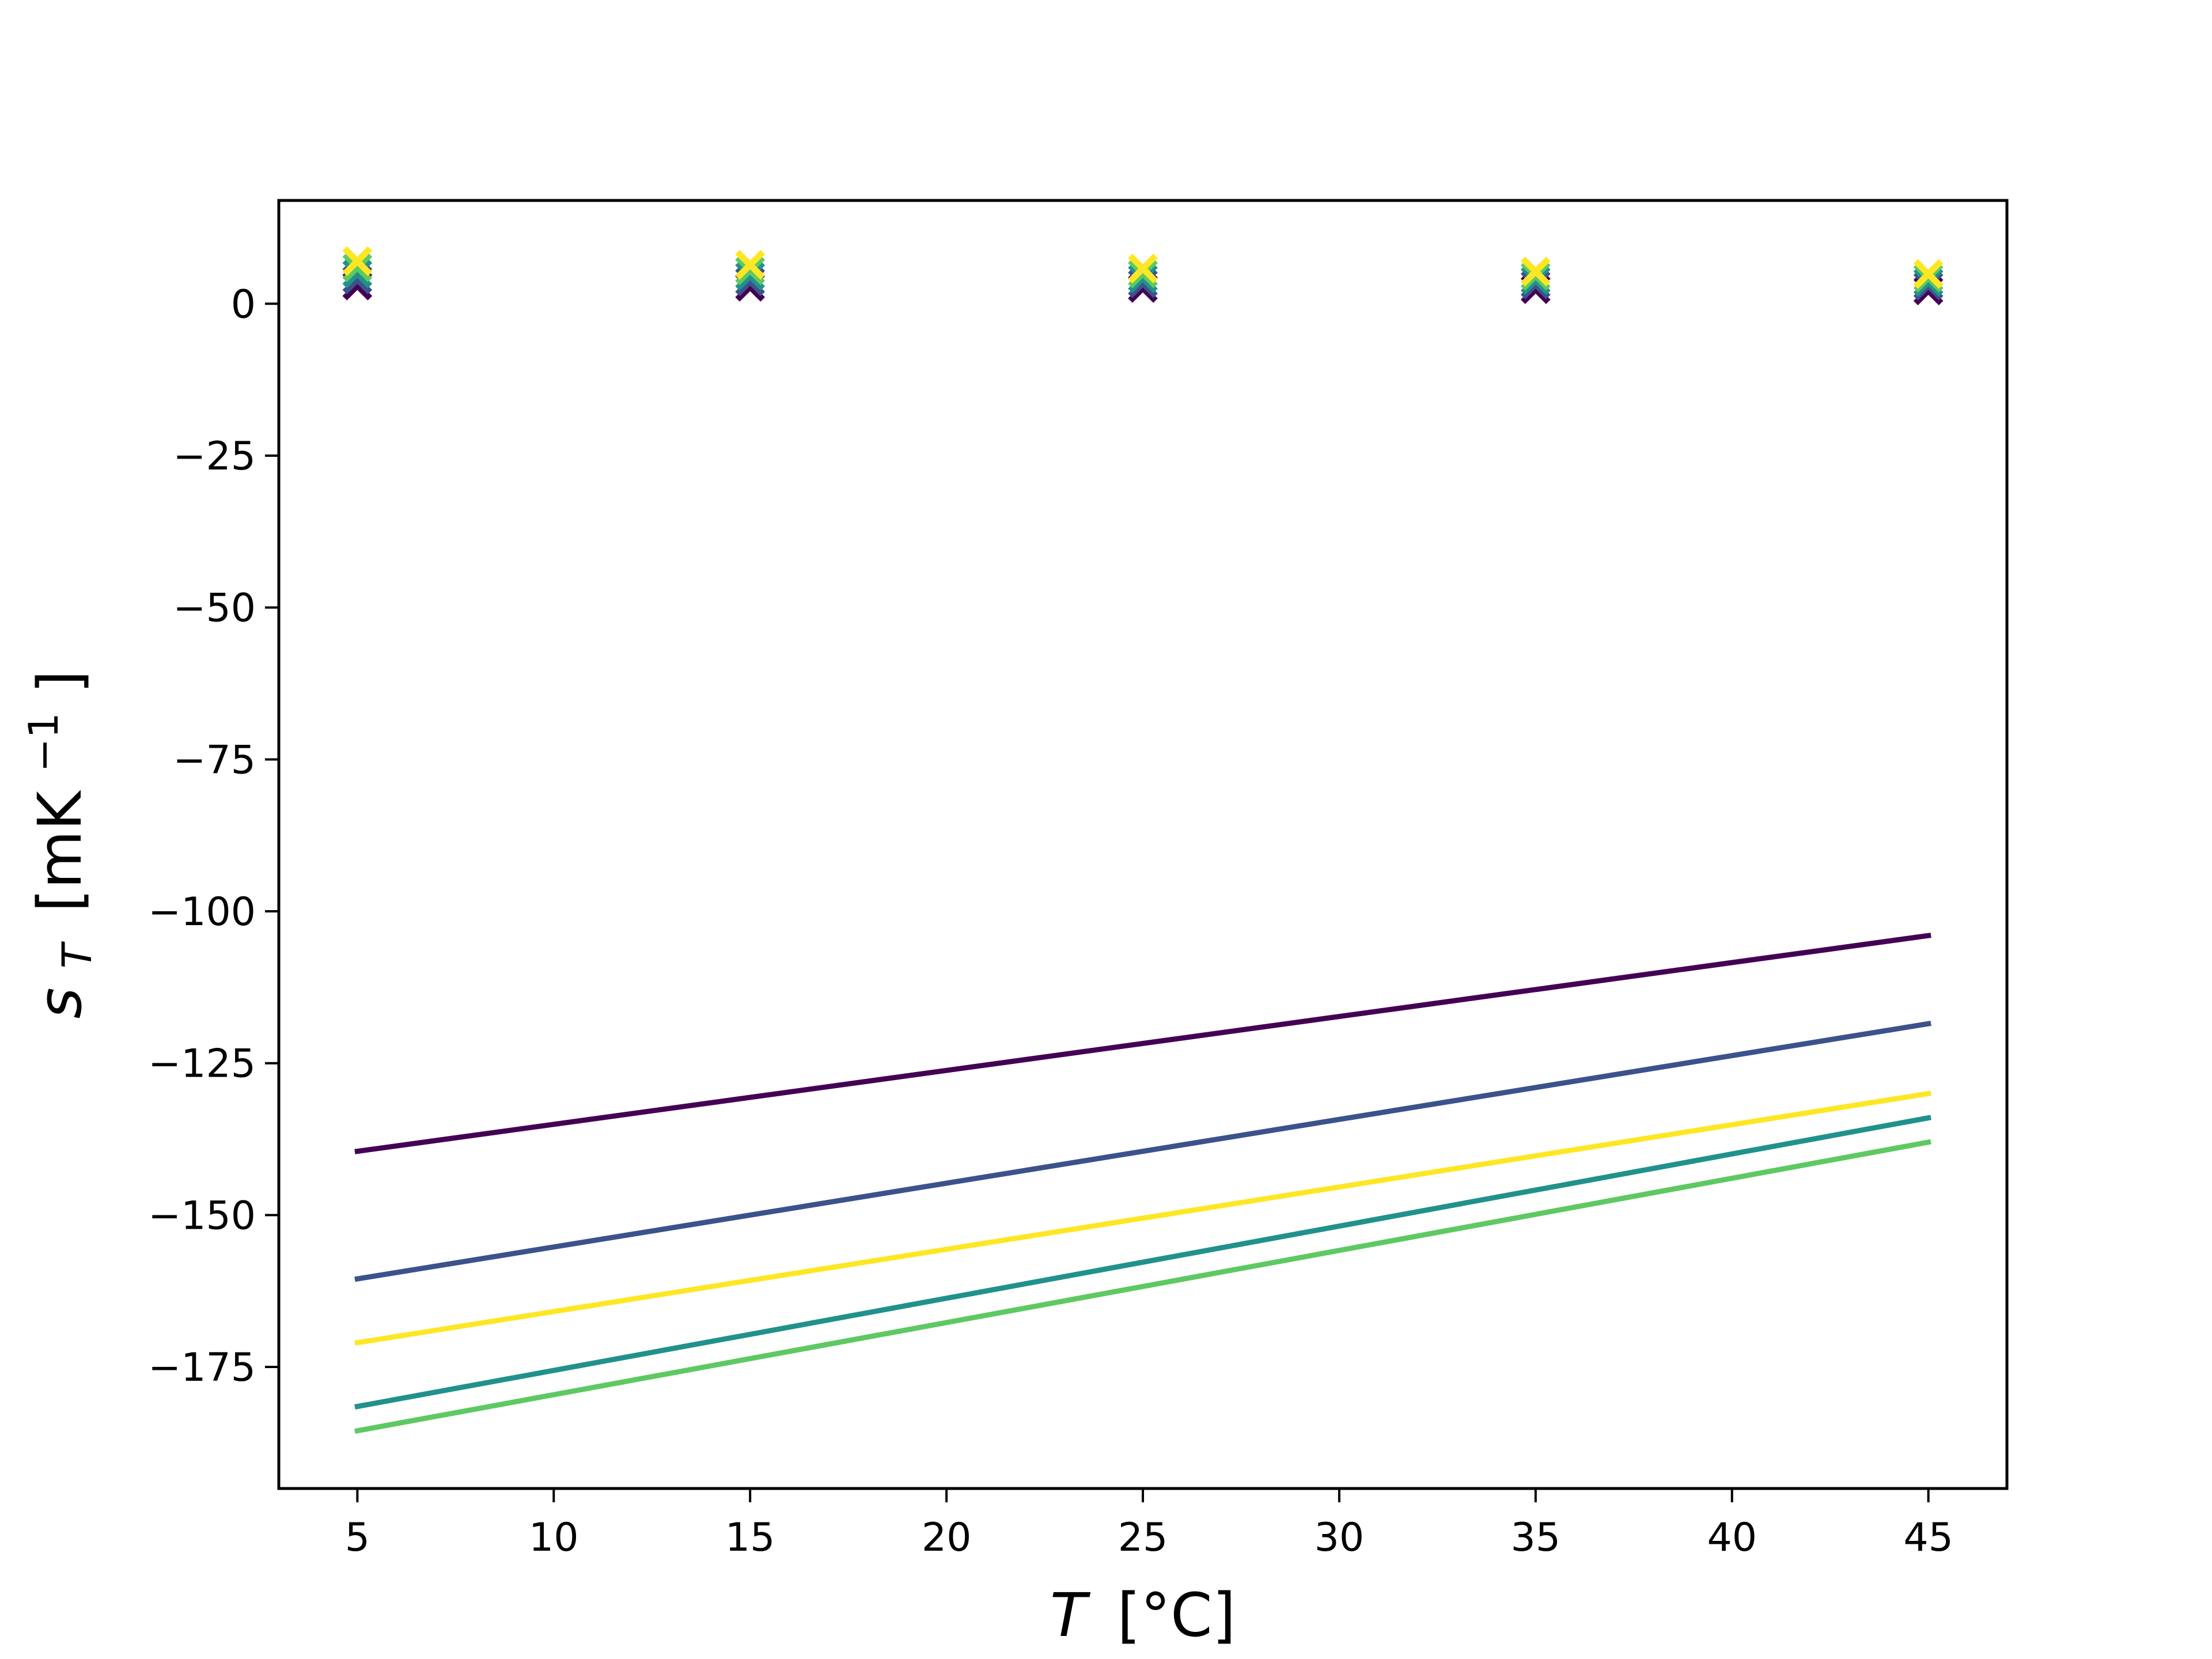 The image size is (2212, 1659). What do you see at coordinates (1142, 1043) in the screenshot?
I see `series-1-line` at bounding box center [1142, 1043].